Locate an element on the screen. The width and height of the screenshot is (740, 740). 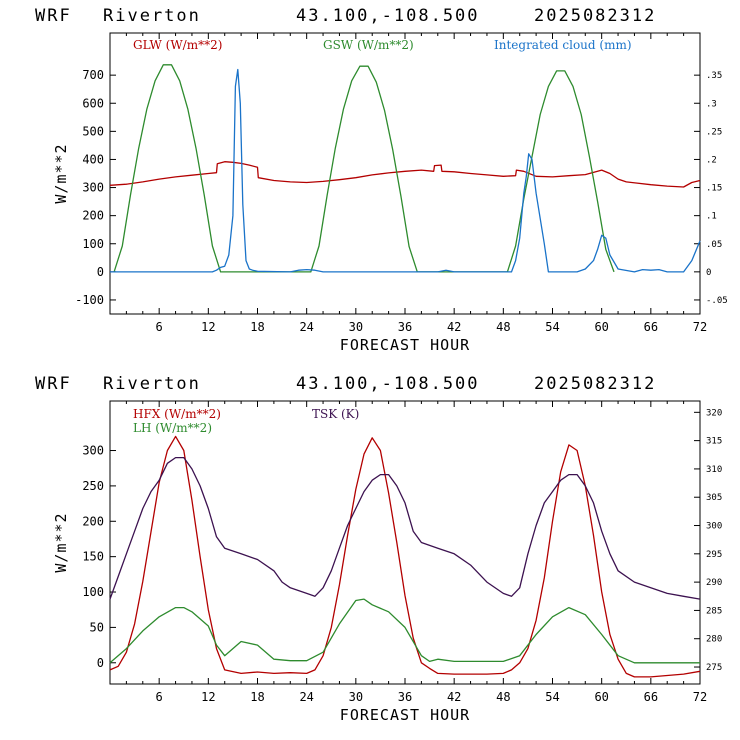
y2-tick-label: 290 is located at coordinates (714, 583).